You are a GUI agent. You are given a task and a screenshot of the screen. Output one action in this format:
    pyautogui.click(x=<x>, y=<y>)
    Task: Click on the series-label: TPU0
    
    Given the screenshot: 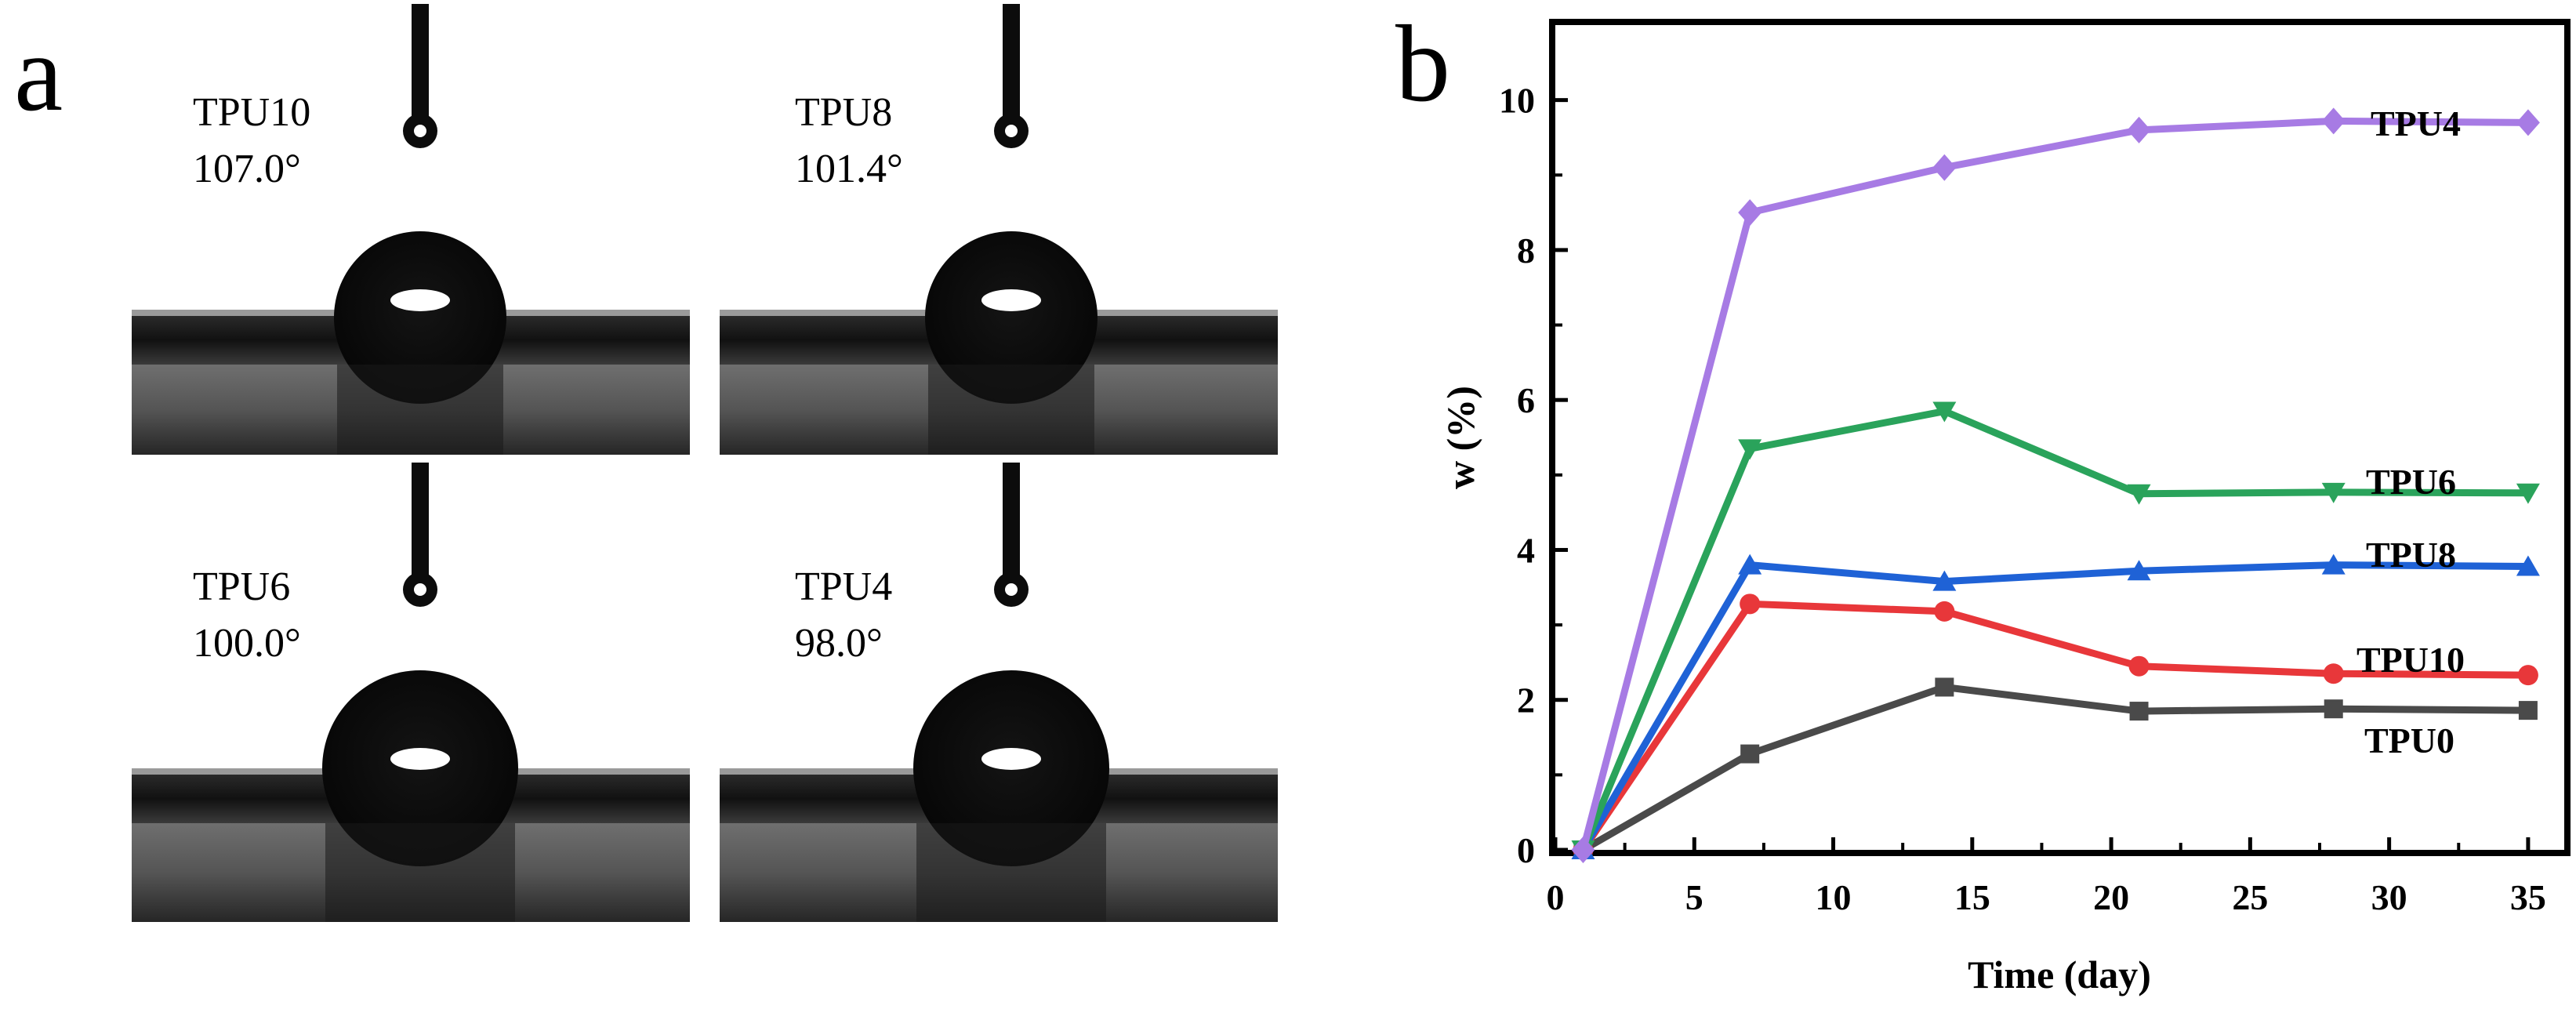 What is the action you would take?
    pyautogui.click(x=2409, y=740)
    